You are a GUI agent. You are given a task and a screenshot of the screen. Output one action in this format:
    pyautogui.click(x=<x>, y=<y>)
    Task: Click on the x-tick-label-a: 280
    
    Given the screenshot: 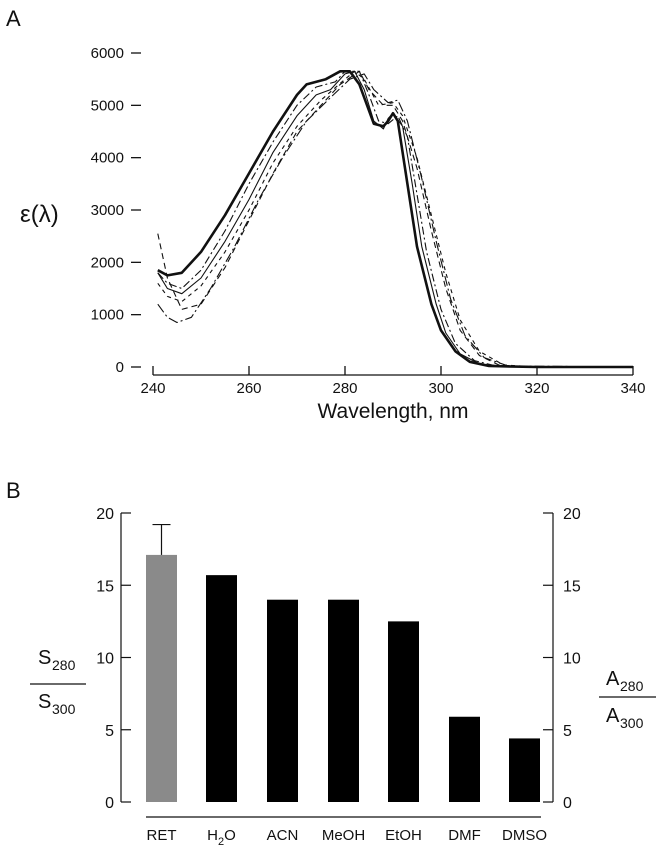 What is the action you would take?
    pyautogui.click(x=344, y=388)
    